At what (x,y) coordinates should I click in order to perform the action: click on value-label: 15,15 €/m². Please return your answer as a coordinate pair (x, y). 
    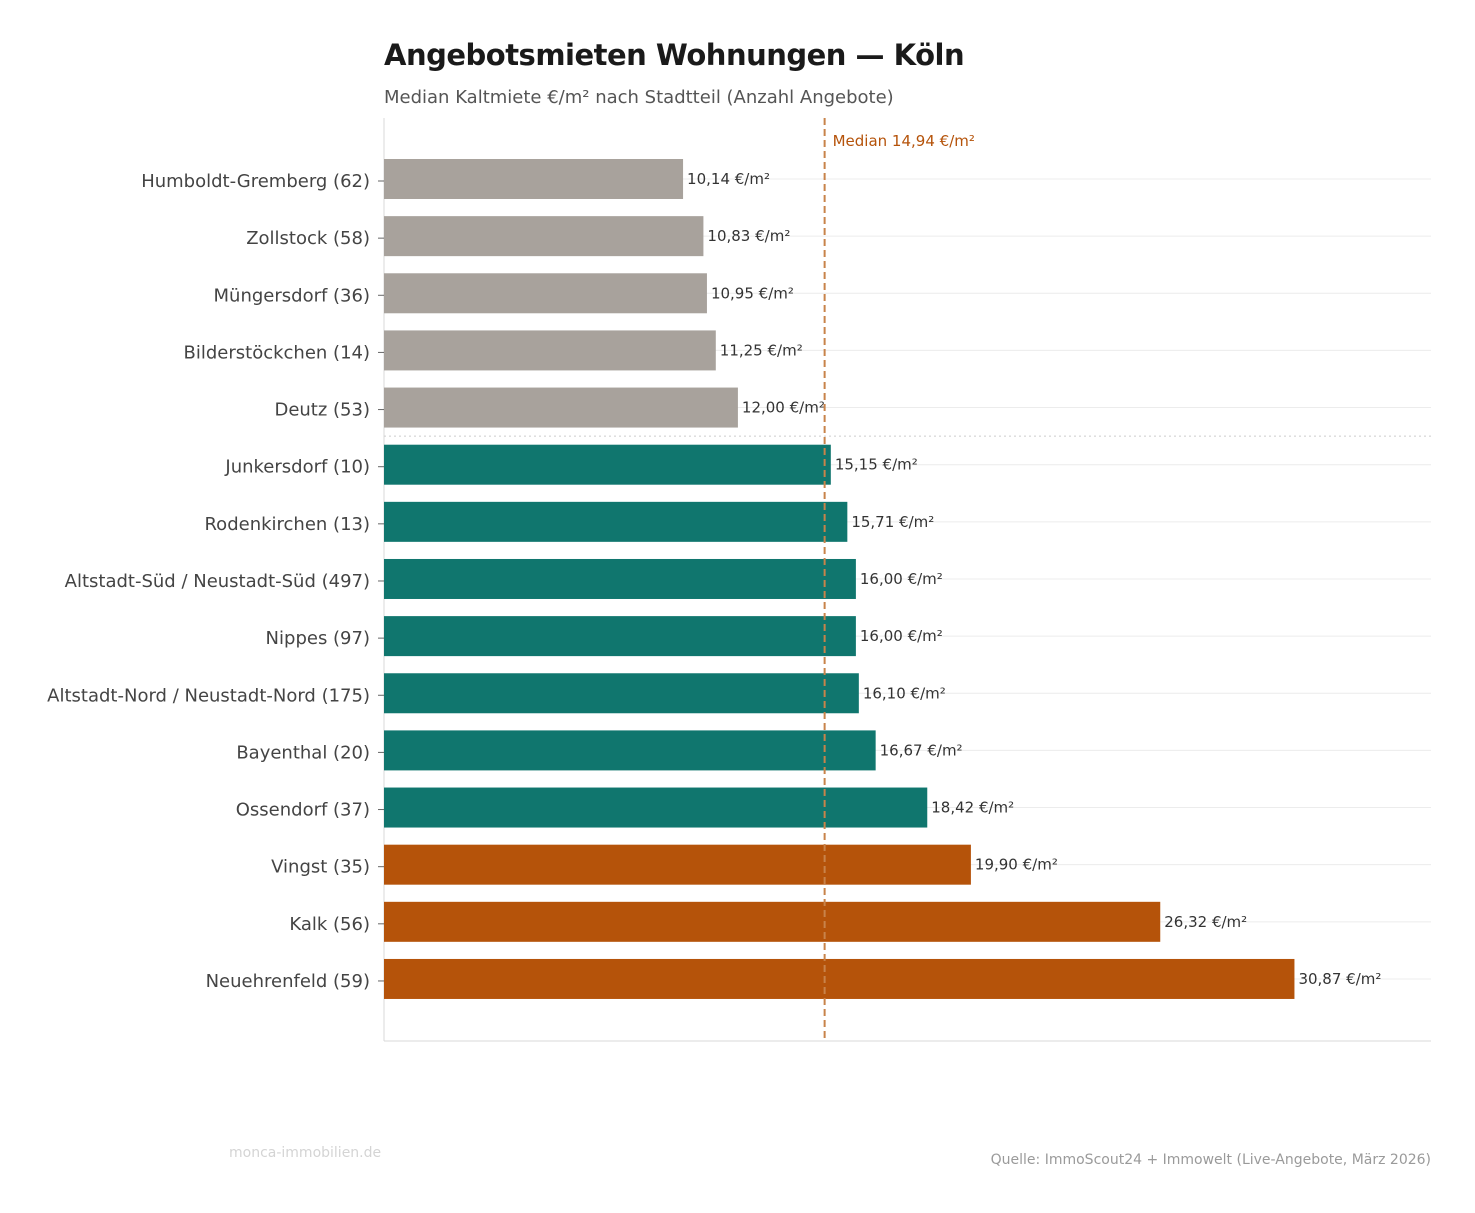
    Looking at the image, I should click on (876, 465).